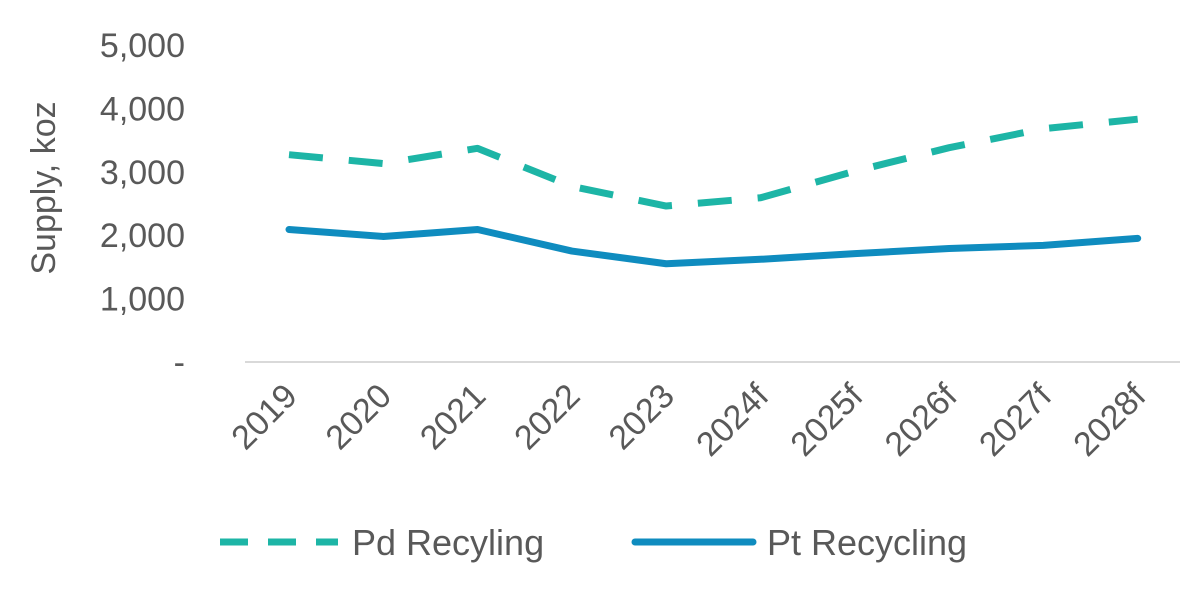 The height and width of the screenshot is (605, 1196). Describe the element at coordinates (179, 363) in the screenshot. I see `y-tick-label: -` at that location.